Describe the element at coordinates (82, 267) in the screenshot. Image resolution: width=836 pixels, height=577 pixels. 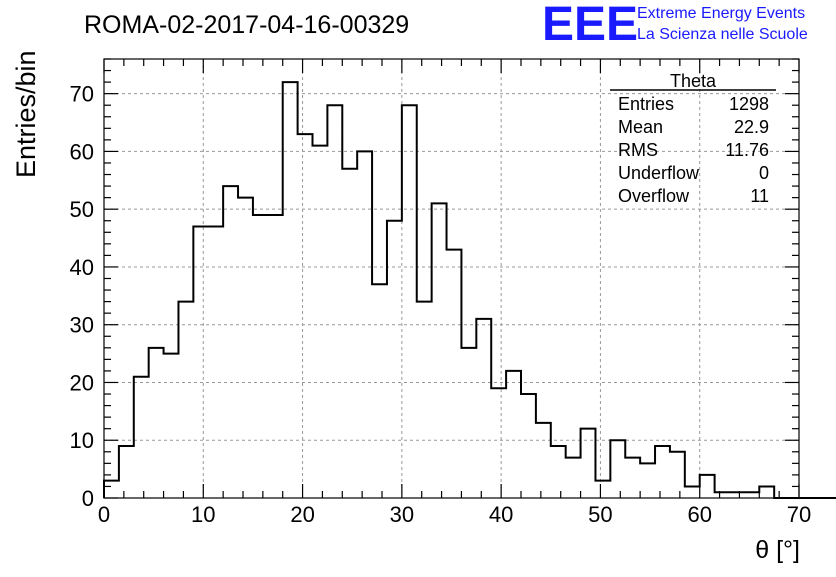
I see `y-tick-label: 40` at that location.